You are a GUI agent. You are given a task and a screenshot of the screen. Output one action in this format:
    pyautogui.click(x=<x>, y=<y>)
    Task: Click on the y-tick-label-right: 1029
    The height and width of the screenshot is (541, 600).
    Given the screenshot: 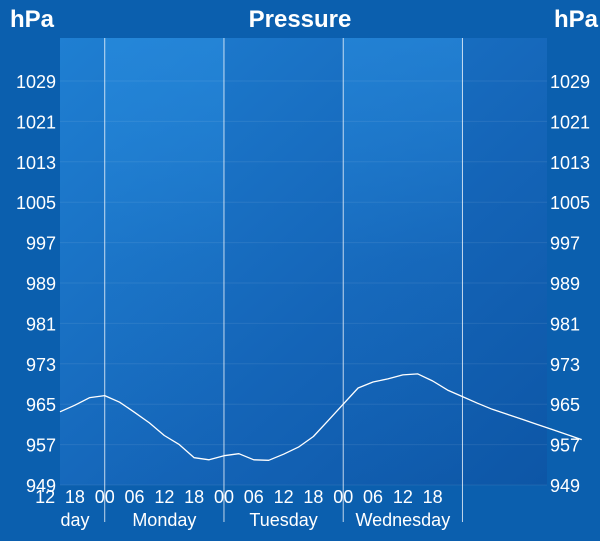 What is the action you would take?
    pyautogui.click(x=570, y=82)
    